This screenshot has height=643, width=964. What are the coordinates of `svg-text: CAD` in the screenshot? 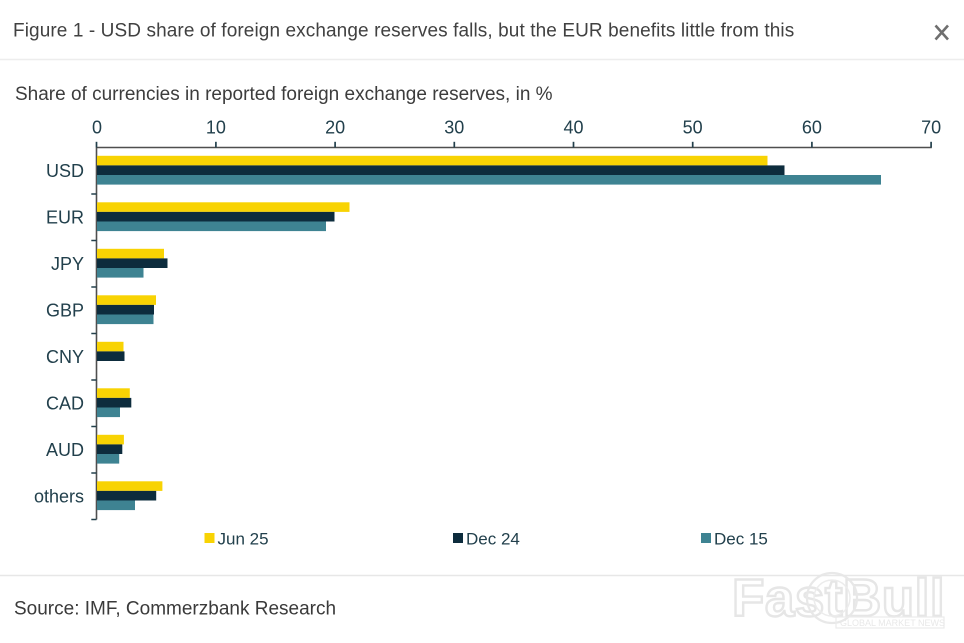 It's located at (65, 403).